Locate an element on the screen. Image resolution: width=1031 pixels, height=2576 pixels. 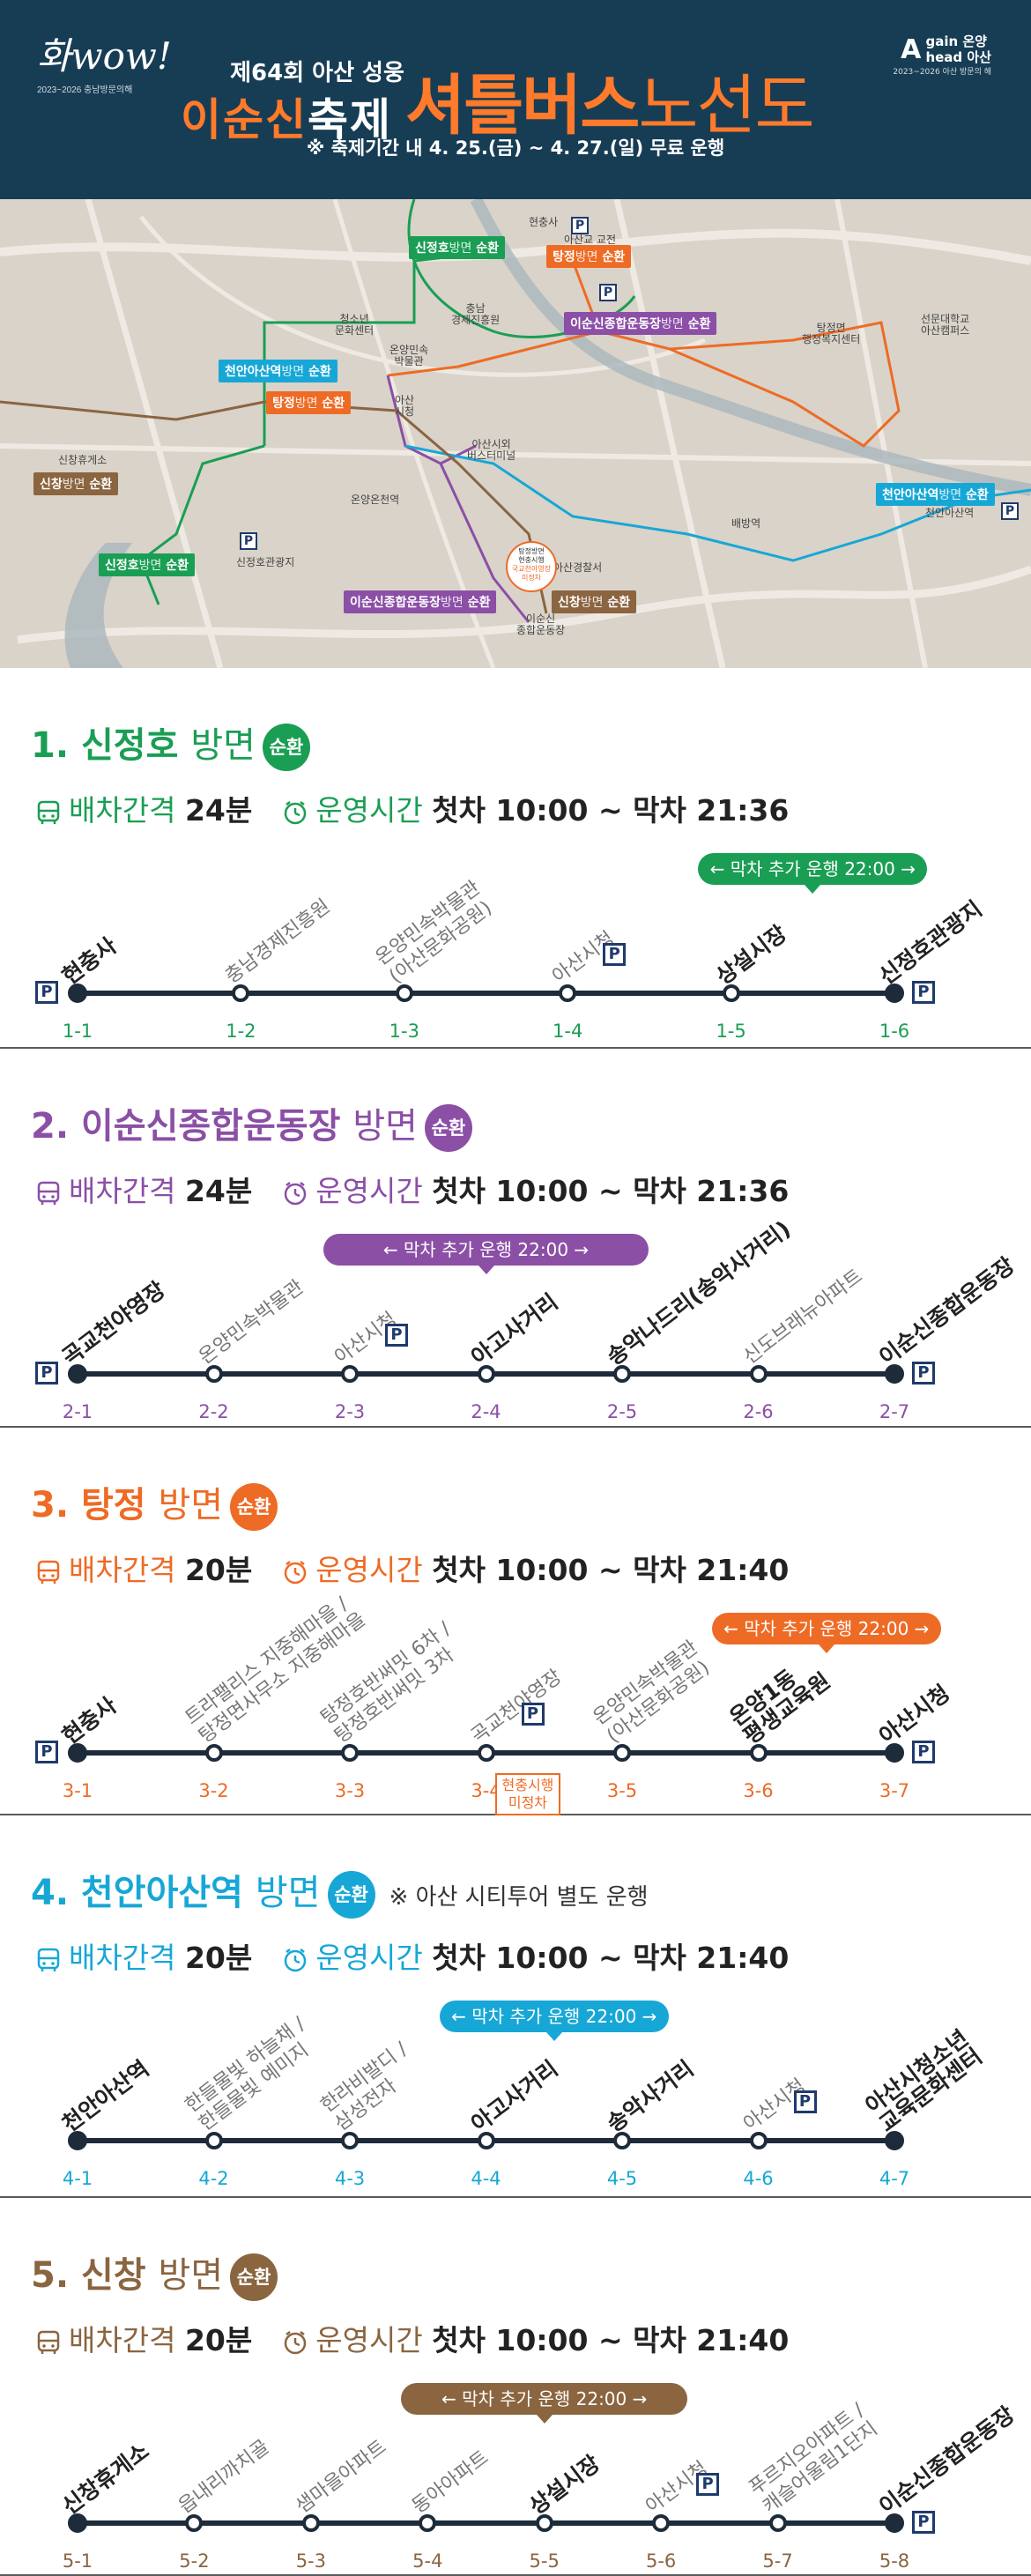
map-place: 배방역 is located at coordinates (746, 523).